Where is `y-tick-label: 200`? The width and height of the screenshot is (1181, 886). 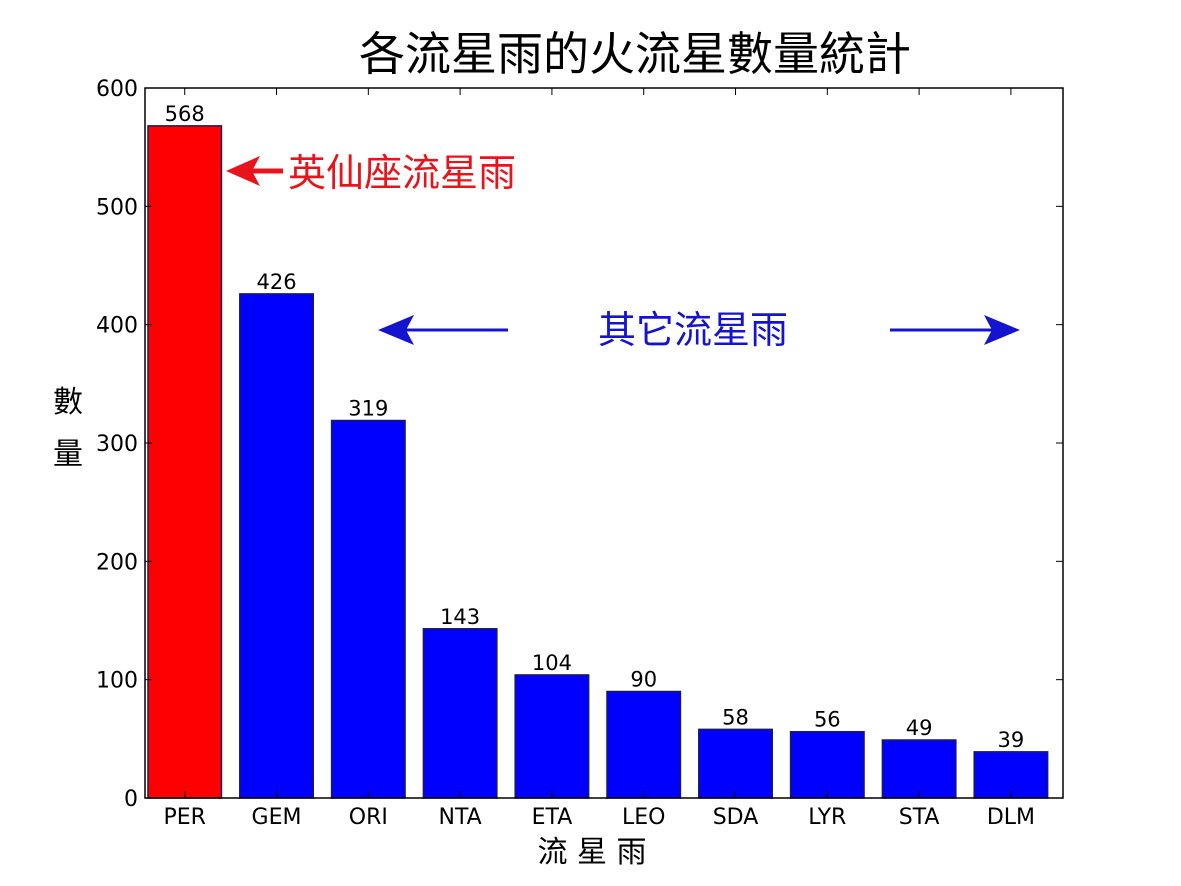 y-tick-label: 200 is located at coordinates (117, 562).